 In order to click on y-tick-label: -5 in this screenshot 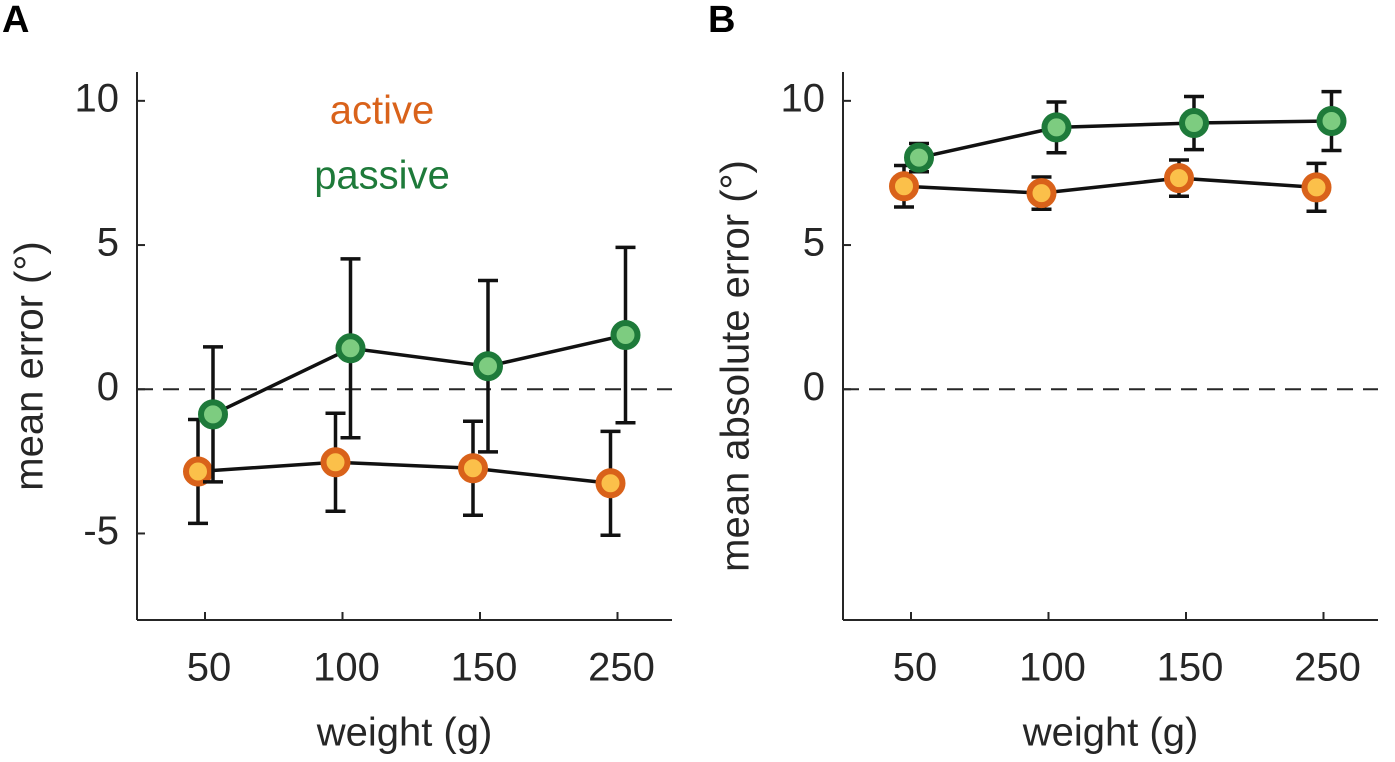, I will do `click(101, 531)`.